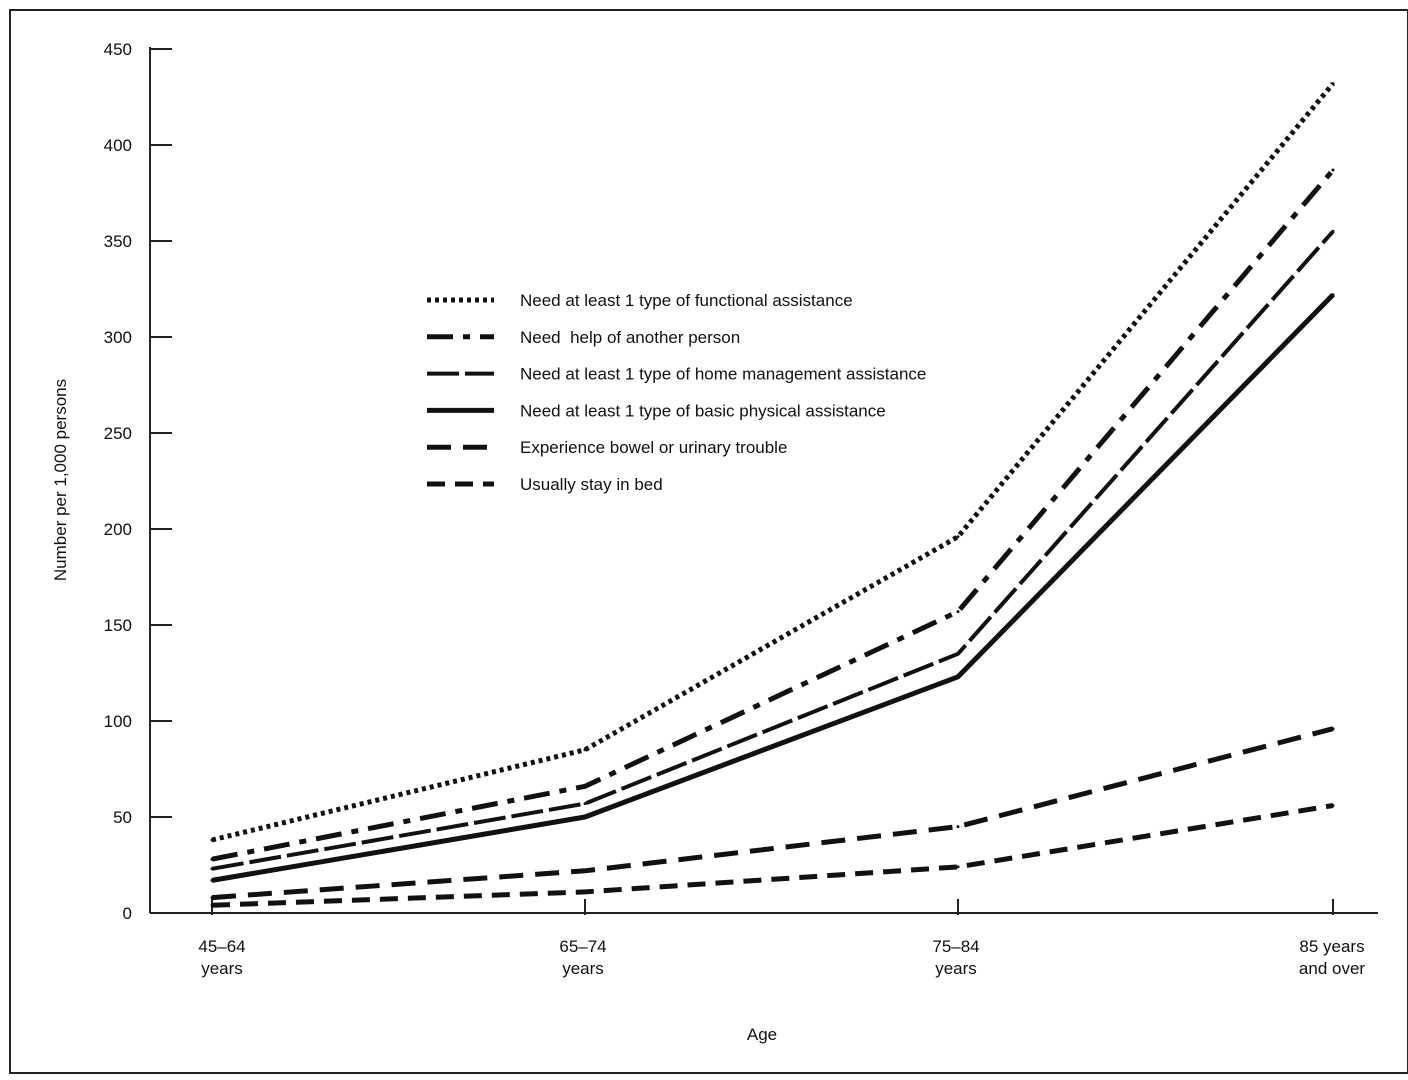  I want to click on legend-label: Need help of another person, so click(630, 337).